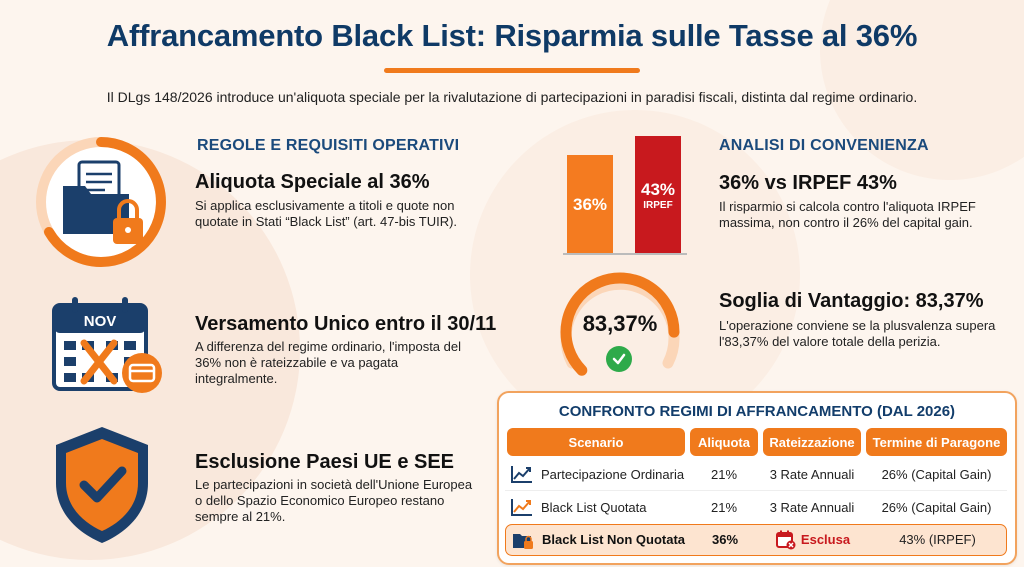 Image resolution: width=1024 pixels, height=567 pixels. What do you see at coordinates (312, 182) in the screenshot?
I see `rule-1-title: Aliquota Speciale al 36%` at bounding box center [312, 182].